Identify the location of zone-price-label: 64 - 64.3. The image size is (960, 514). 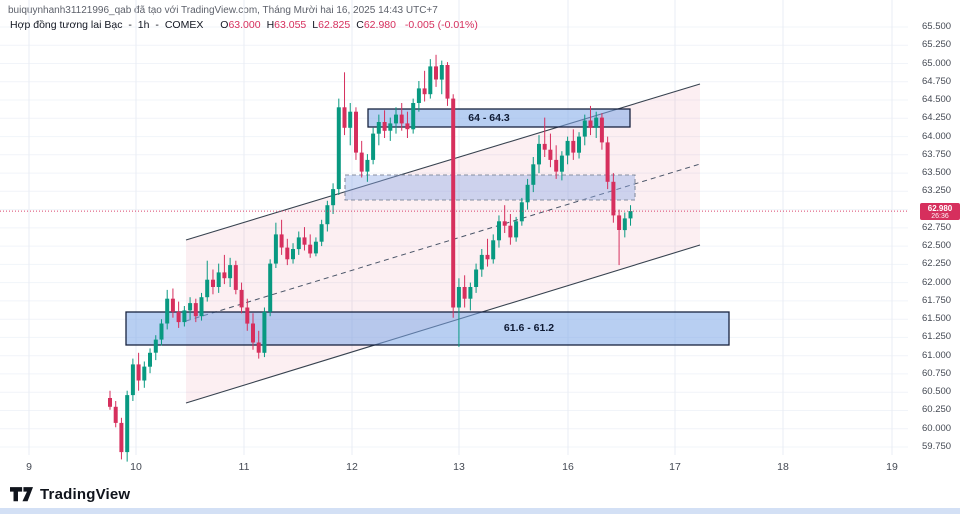
(489, 118).